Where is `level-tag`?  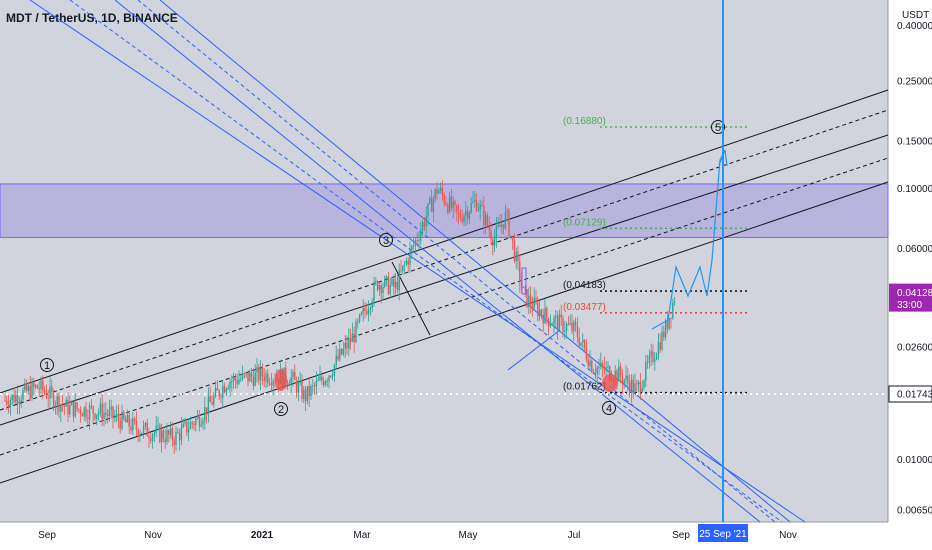 level-tag is located at coordinates (910, 394).